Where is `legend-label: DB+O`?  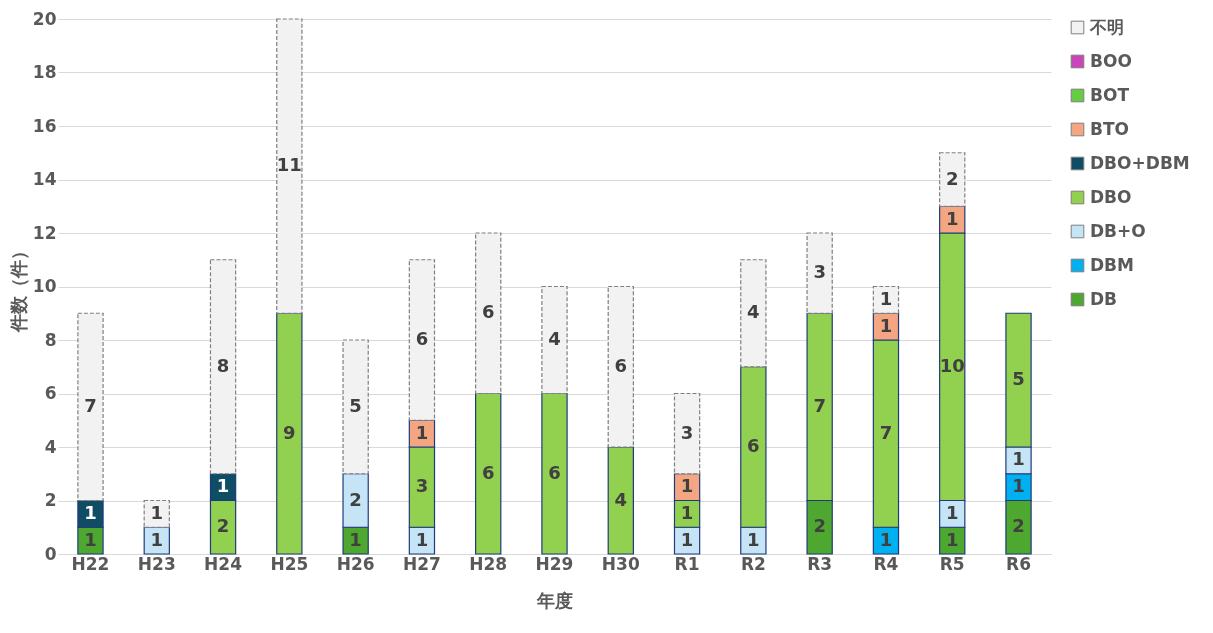 legend-label: DB+O is located at coordinates (1118, 230).